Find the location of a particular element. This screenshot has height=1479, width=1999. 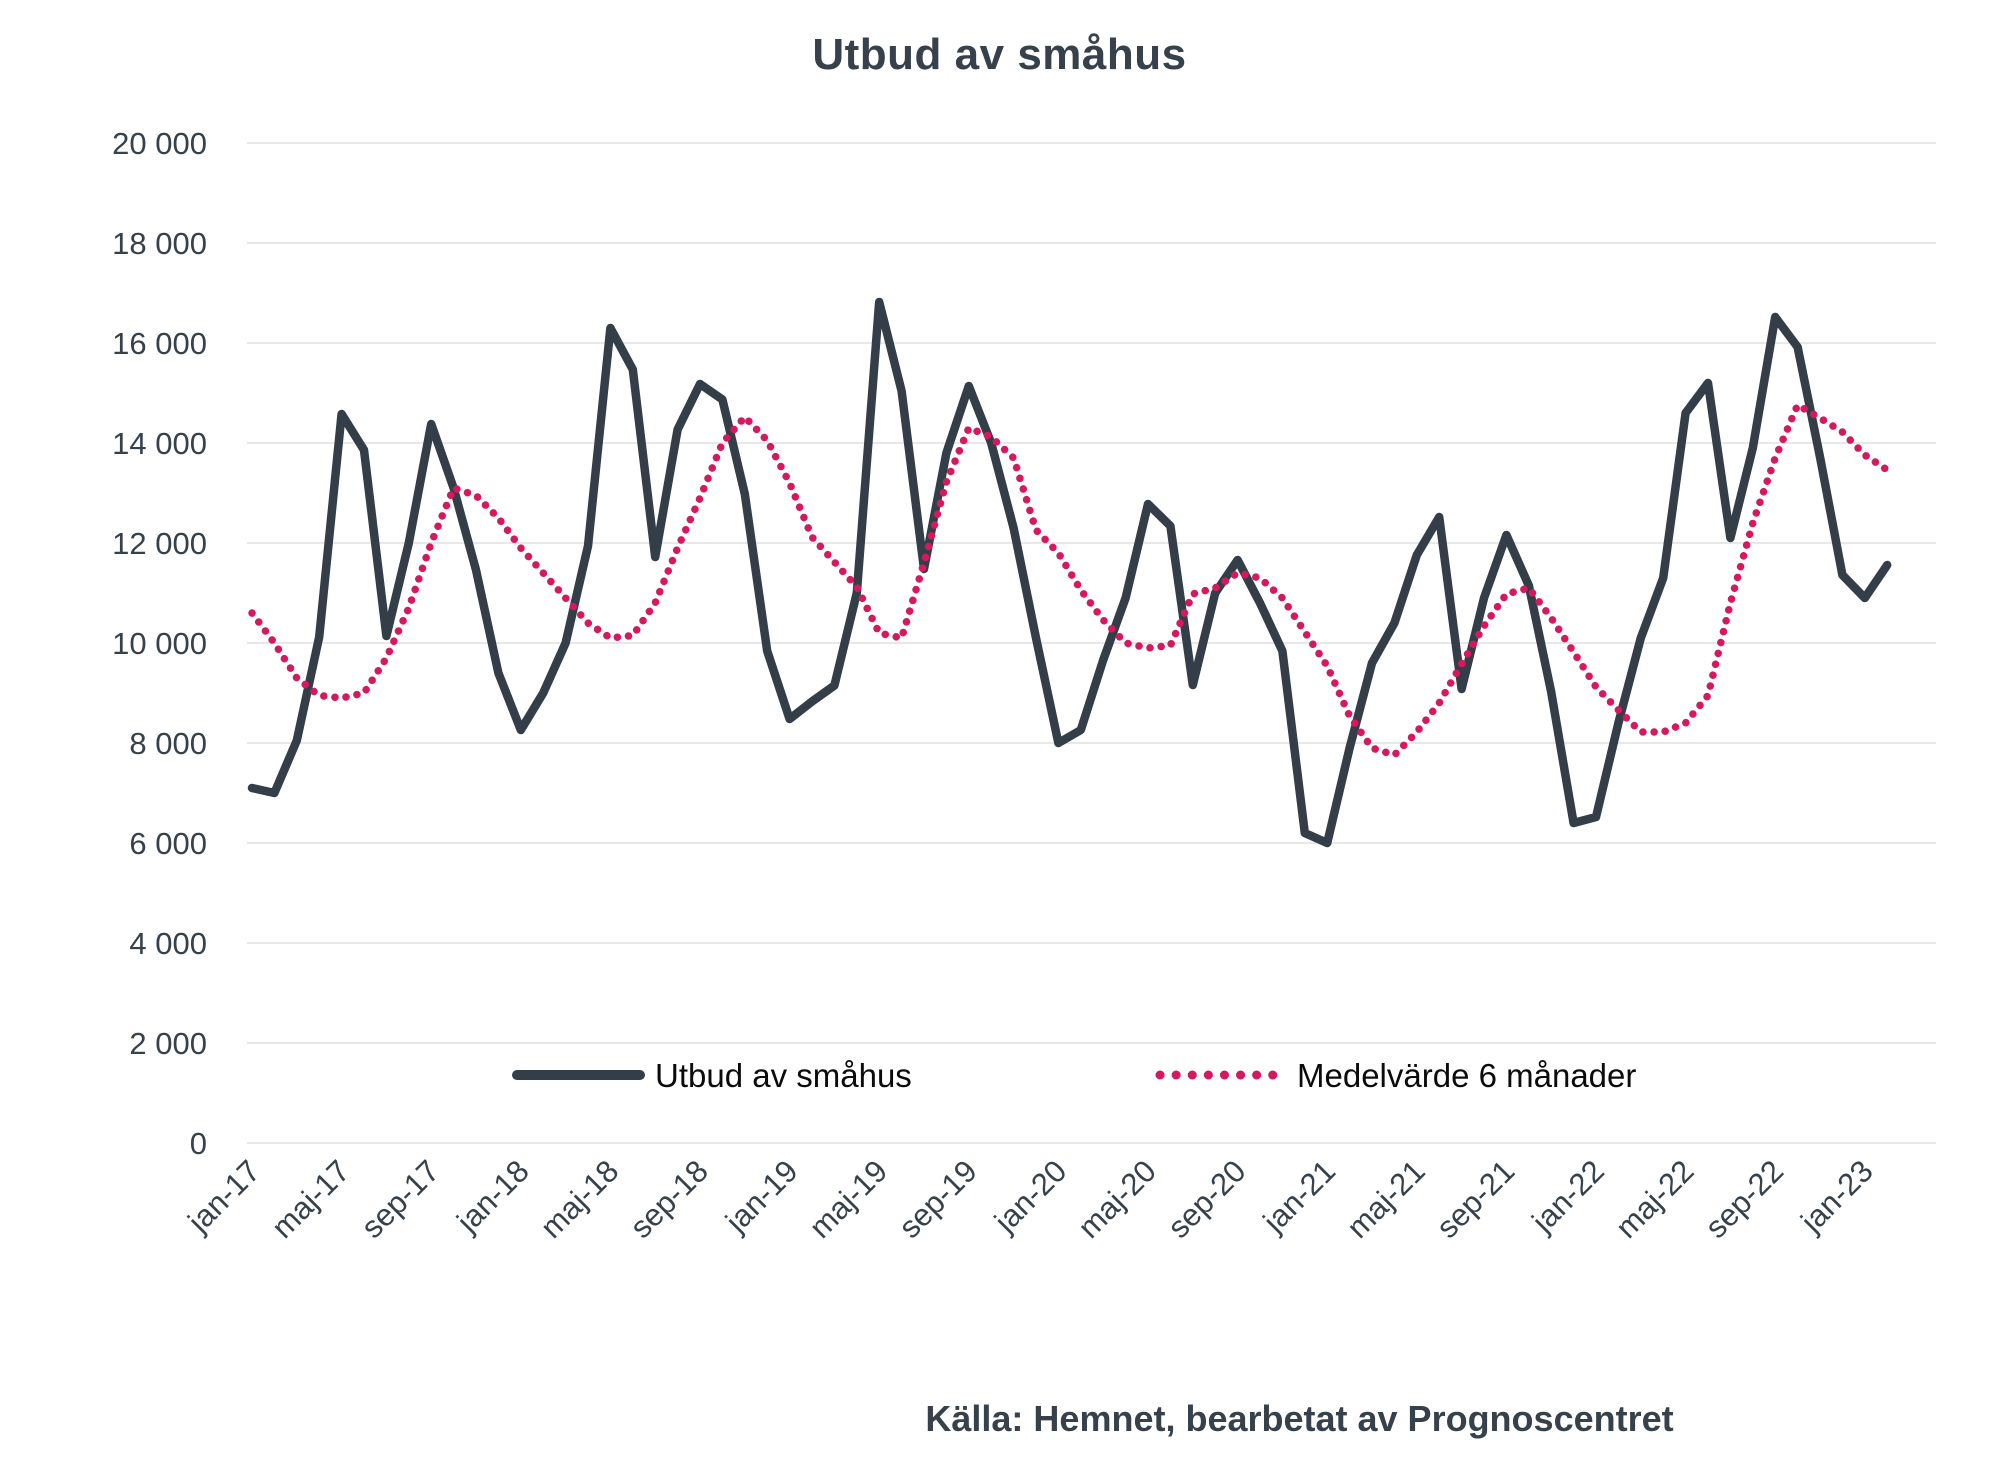

x-tick-label: sep-21 is located at coordinates (1476, 1199).